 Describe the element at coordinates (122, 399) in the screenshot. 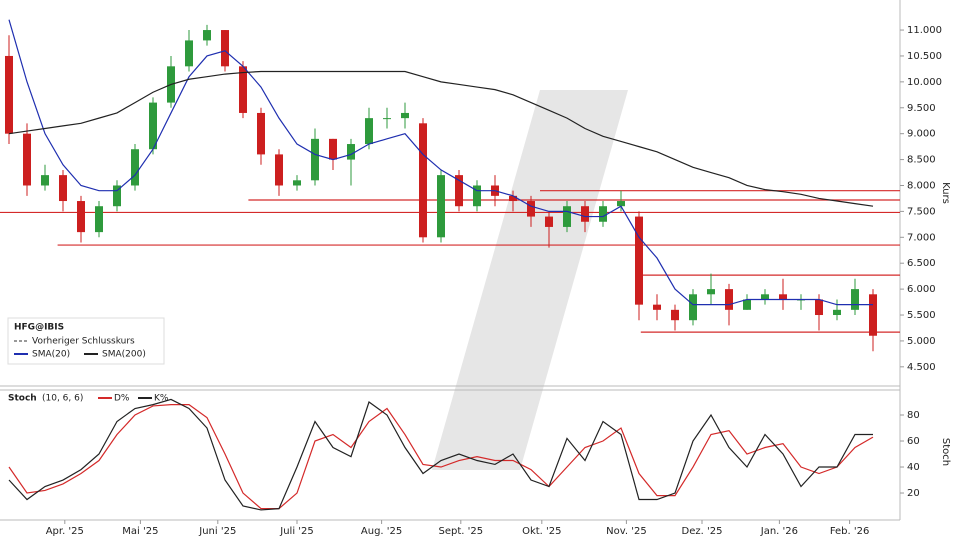

I see `legend-label: D%` at that location.